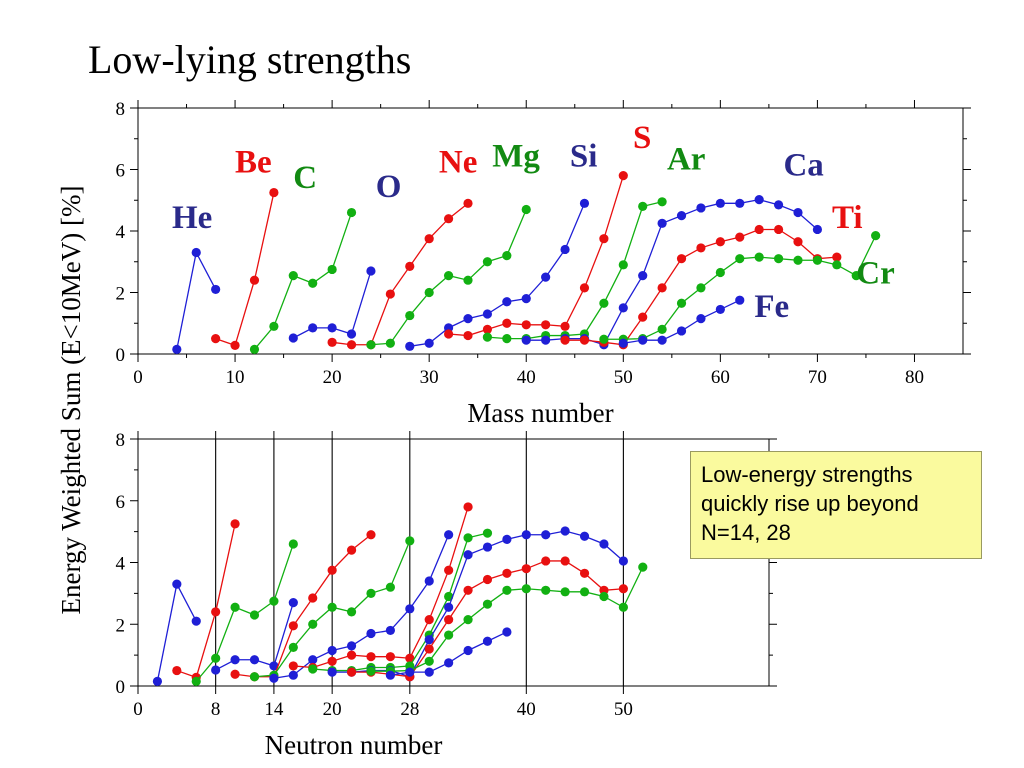  I want to click on slide-title: Low-lying strengths, so click(250, 59).